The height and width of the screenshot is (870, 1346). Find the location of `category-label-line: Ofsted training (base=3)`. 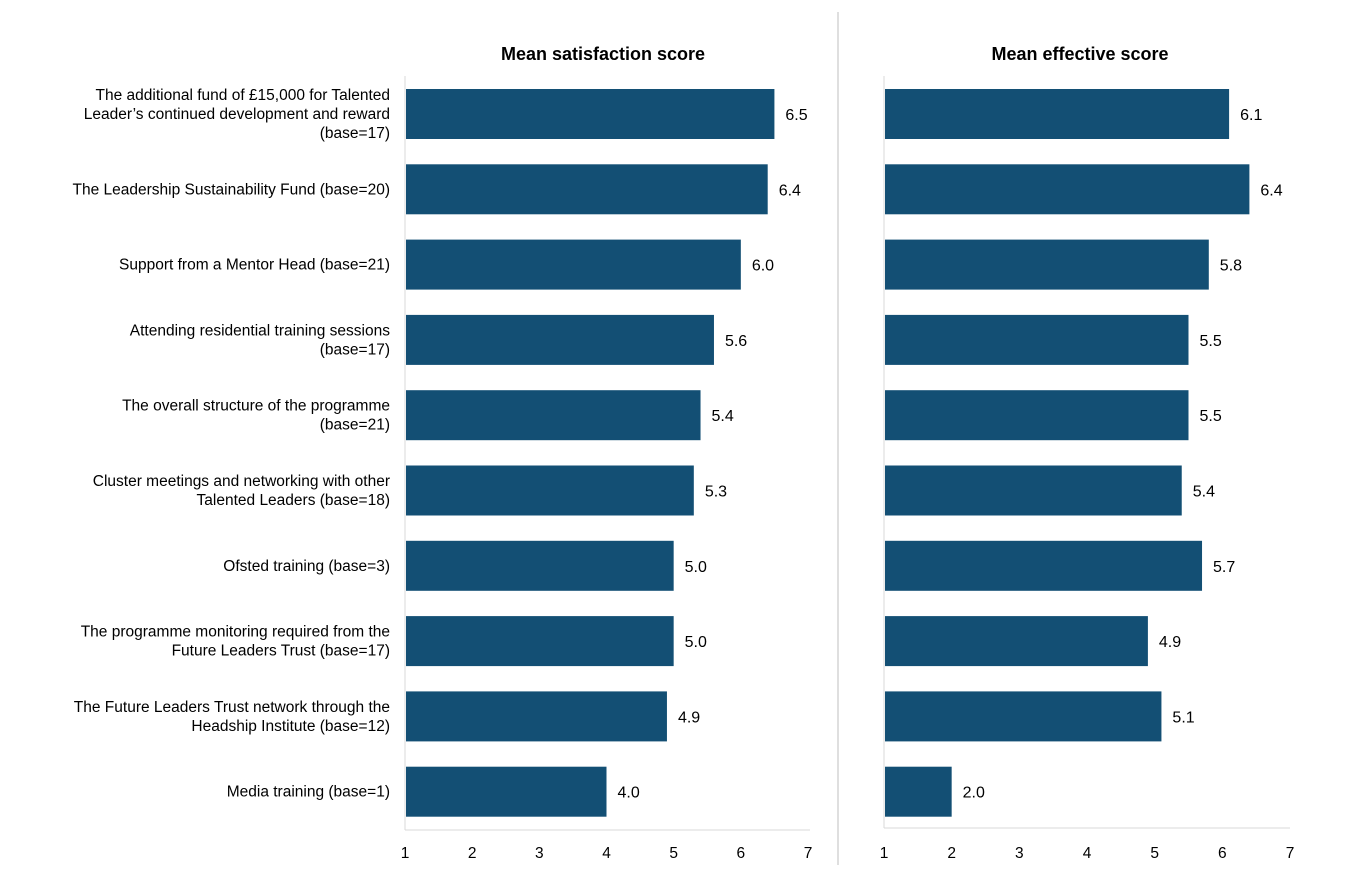

category-label-line: Ofsted training (base=3) is located at coordinates (306, 566).